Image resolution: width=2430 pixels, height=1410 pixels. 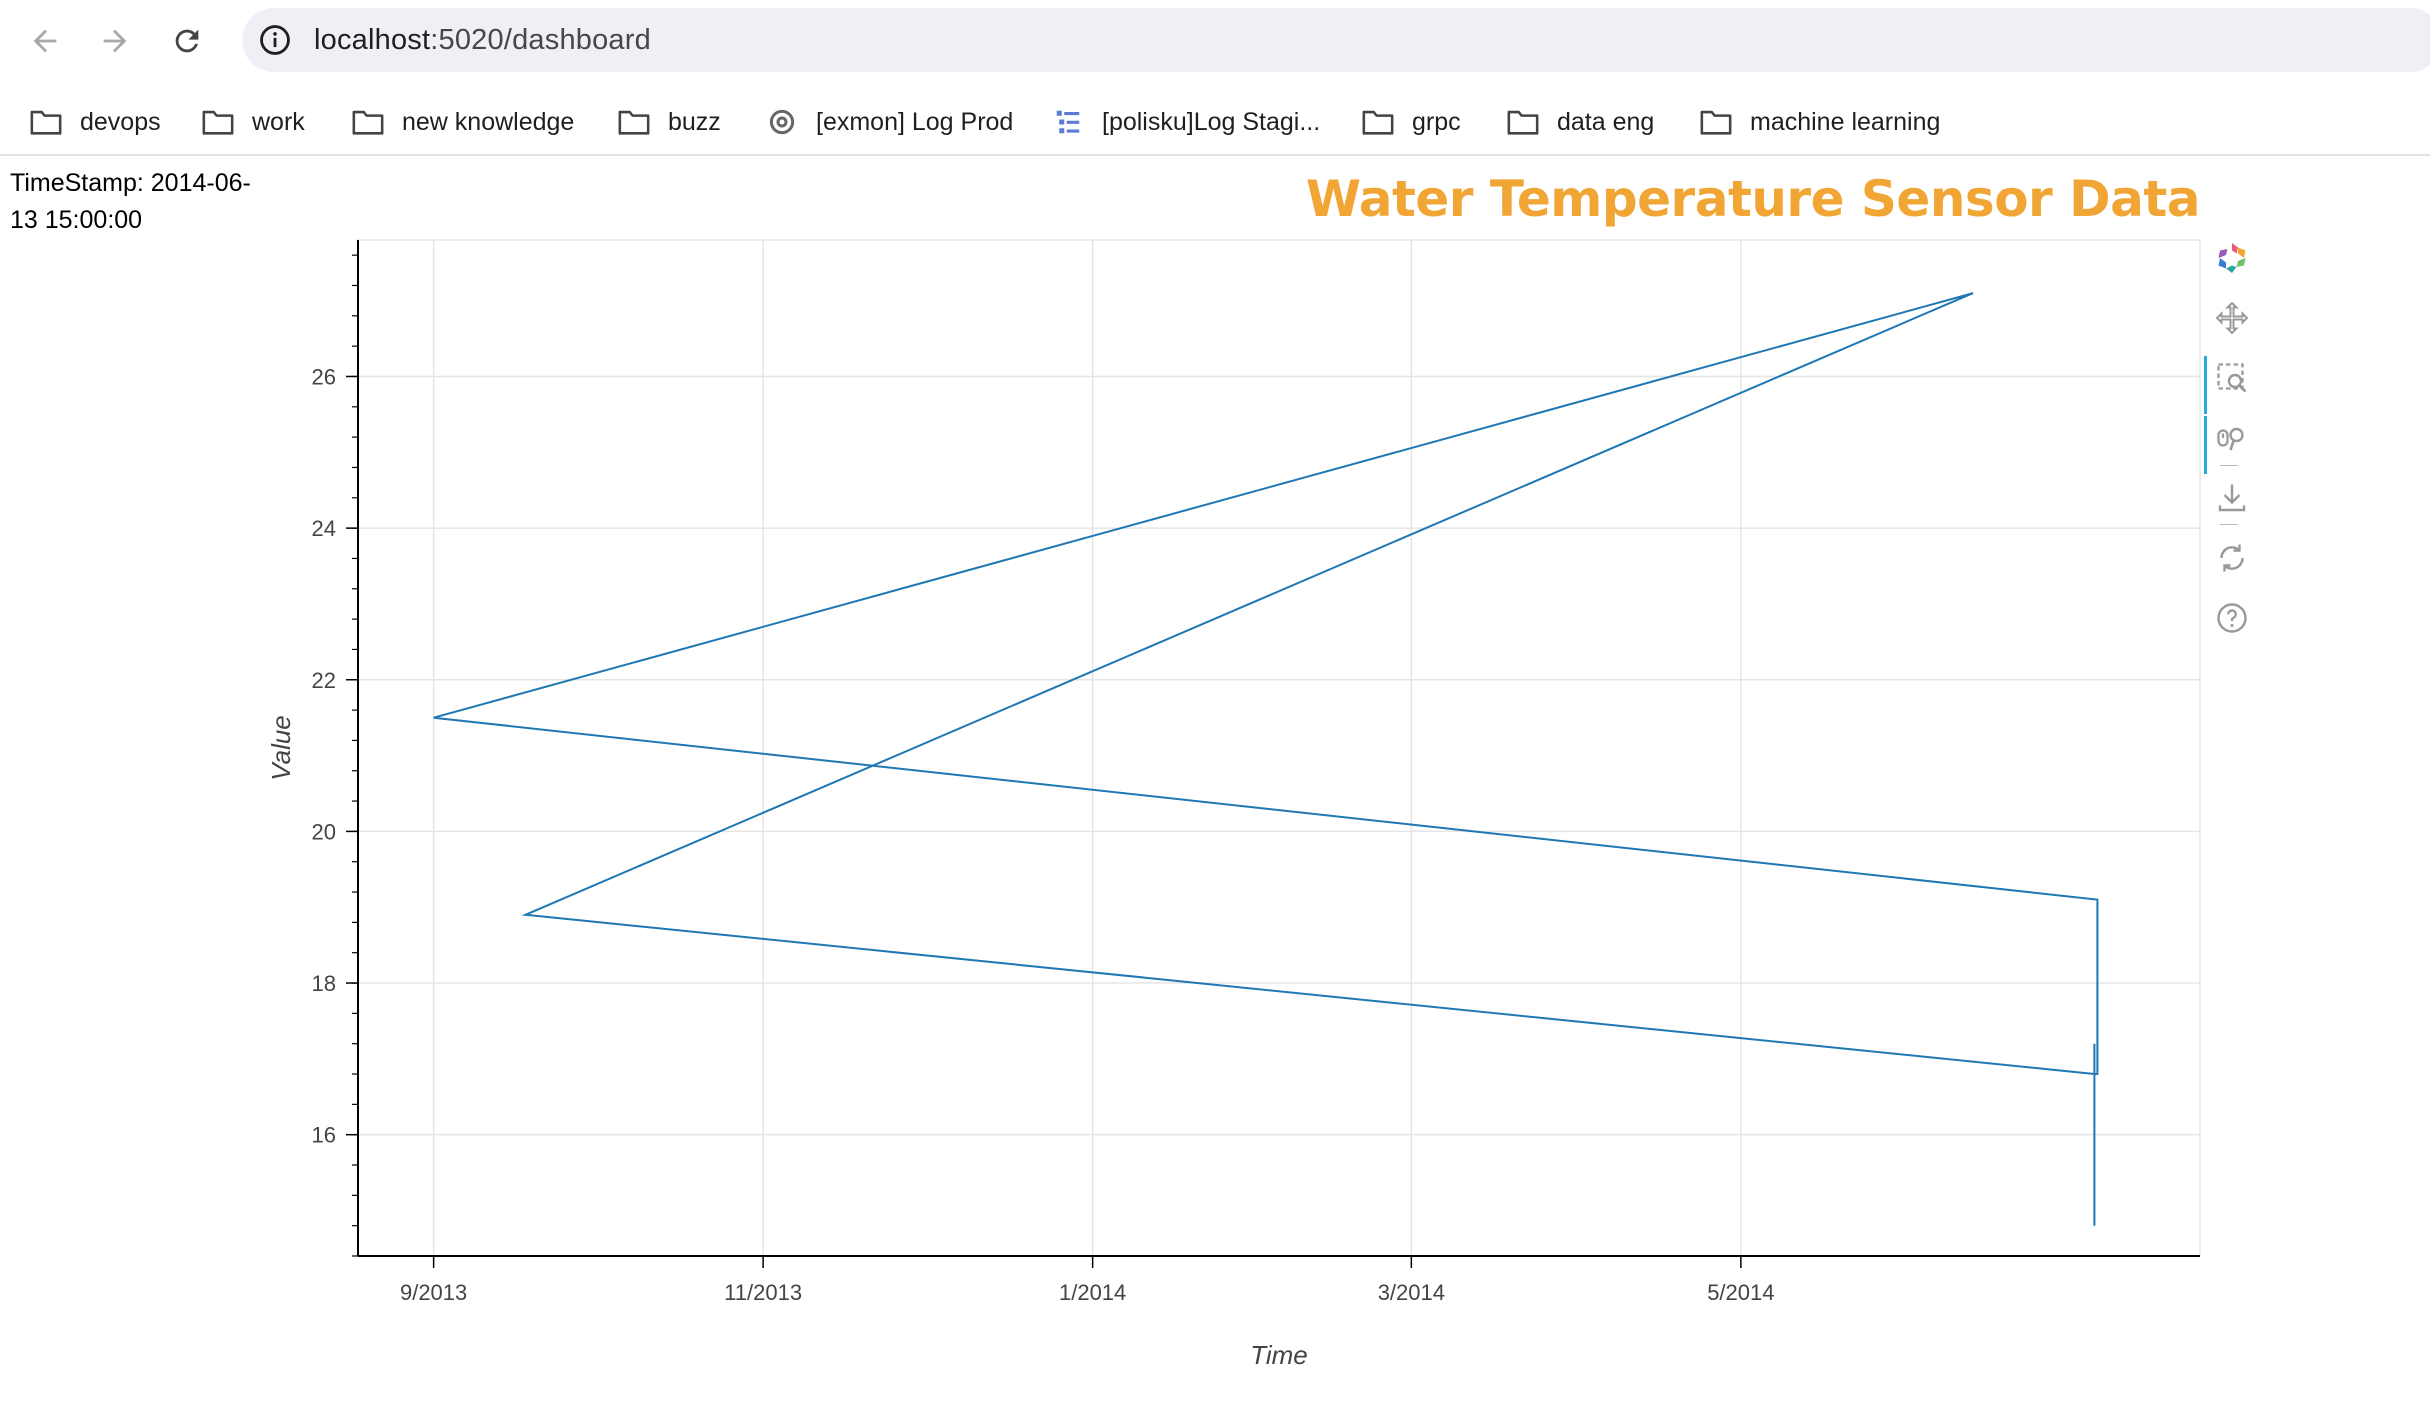 What do you see at coordinates (1753, 199) in the screenshot?
I see `chart-title: Water Temperature Sensor Data` at bounding box center [1753, 199].